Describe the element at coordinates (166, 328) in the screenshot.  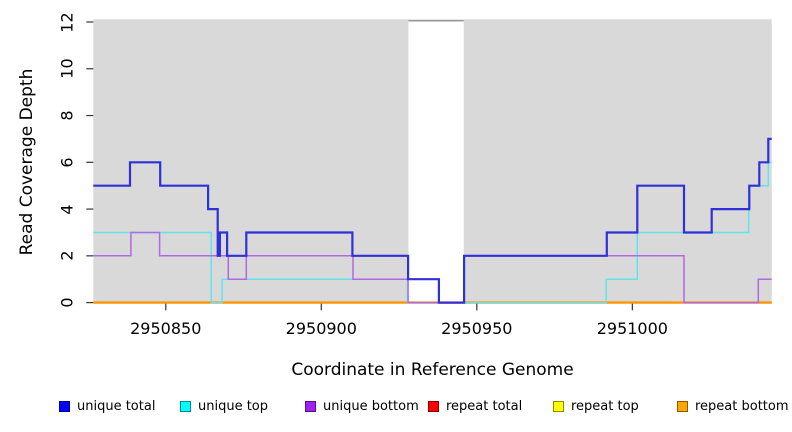
I see `x-tick-label: 2950850` at that location.